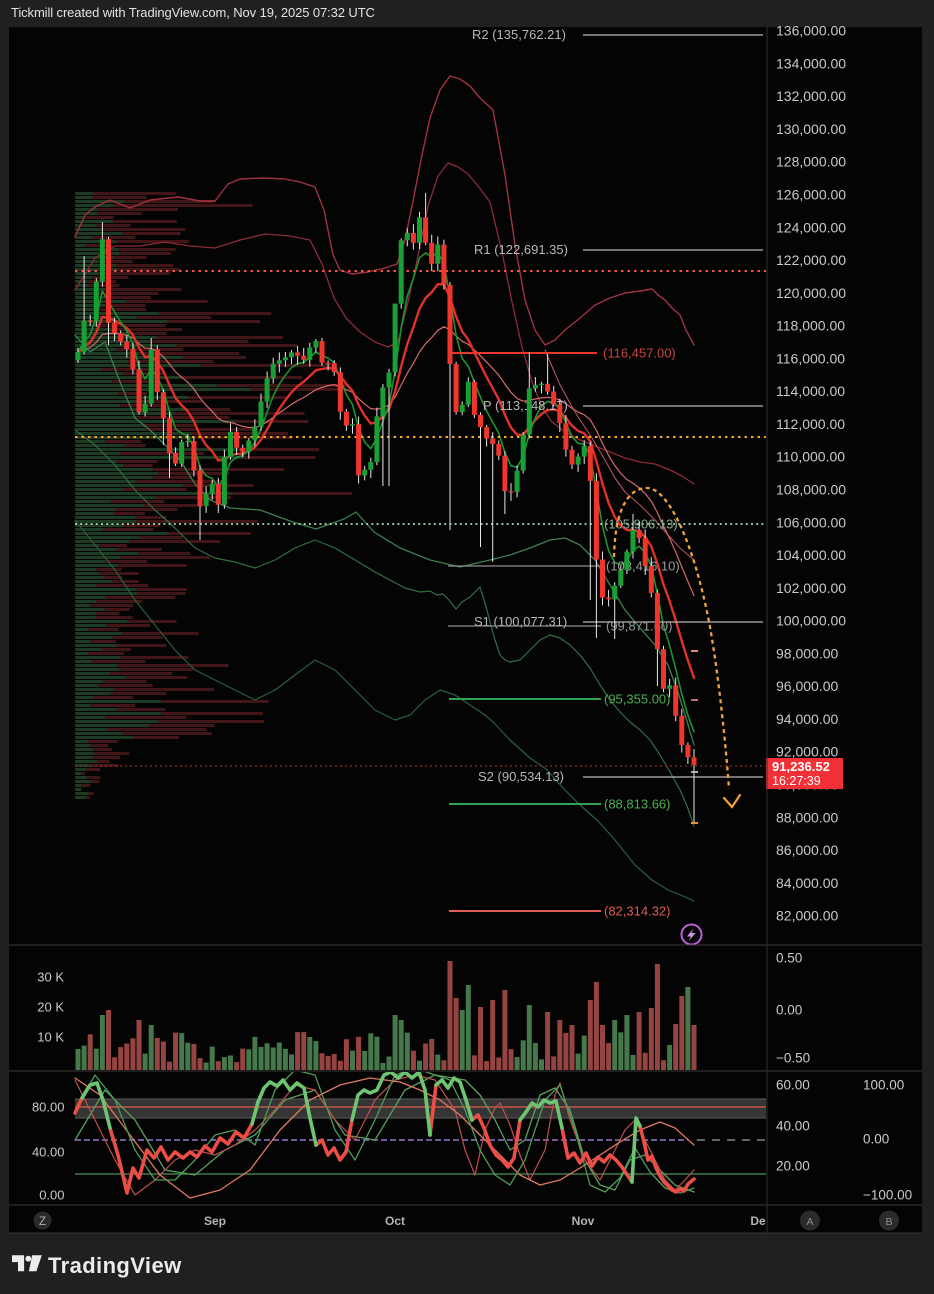 The width and height of the screenshot is (934, 1294). What do you see at coordinates (807, 850) in the screenshot?
I see `svg-text: 86,000.00` at bounding box center [807, 850].